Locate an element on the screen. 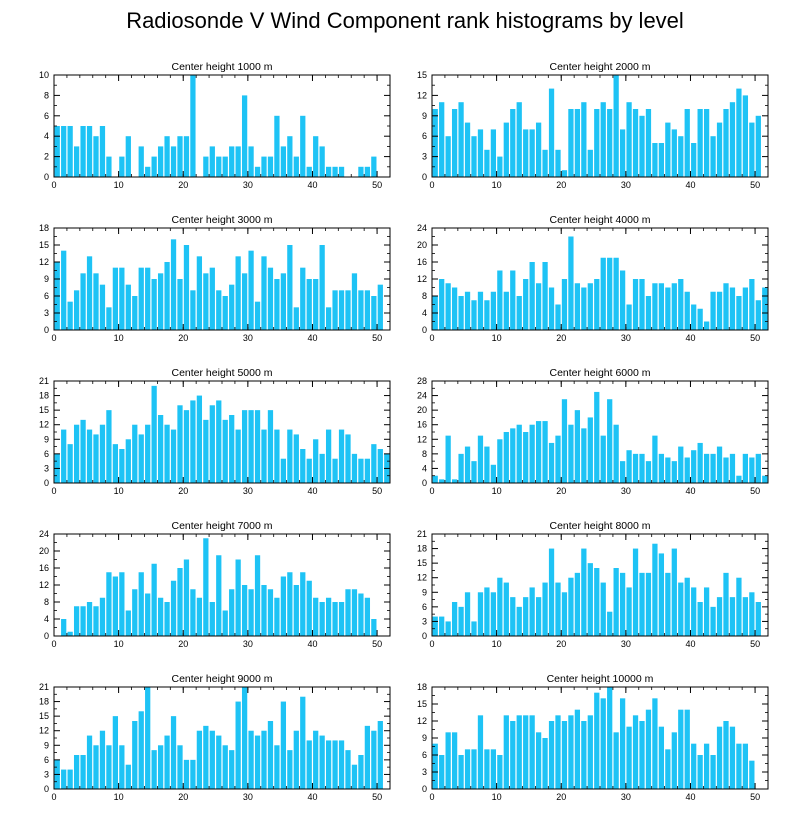 Image resolution: width=810 pixels, height=824 pixels. y-tick-label: 20 is located at coordinates (422, 410).